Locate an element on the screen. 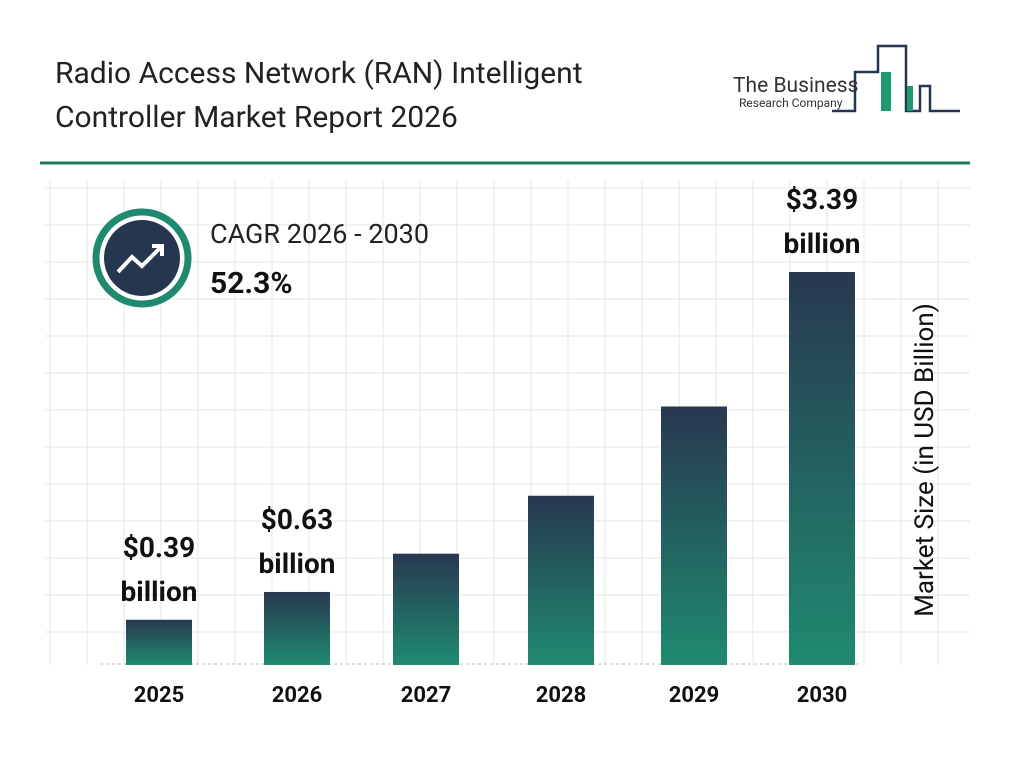 Image resolution: width=1024 pixels, height=768 pixels. x-tick-label: 2025 is located at coordinates (159, 695).